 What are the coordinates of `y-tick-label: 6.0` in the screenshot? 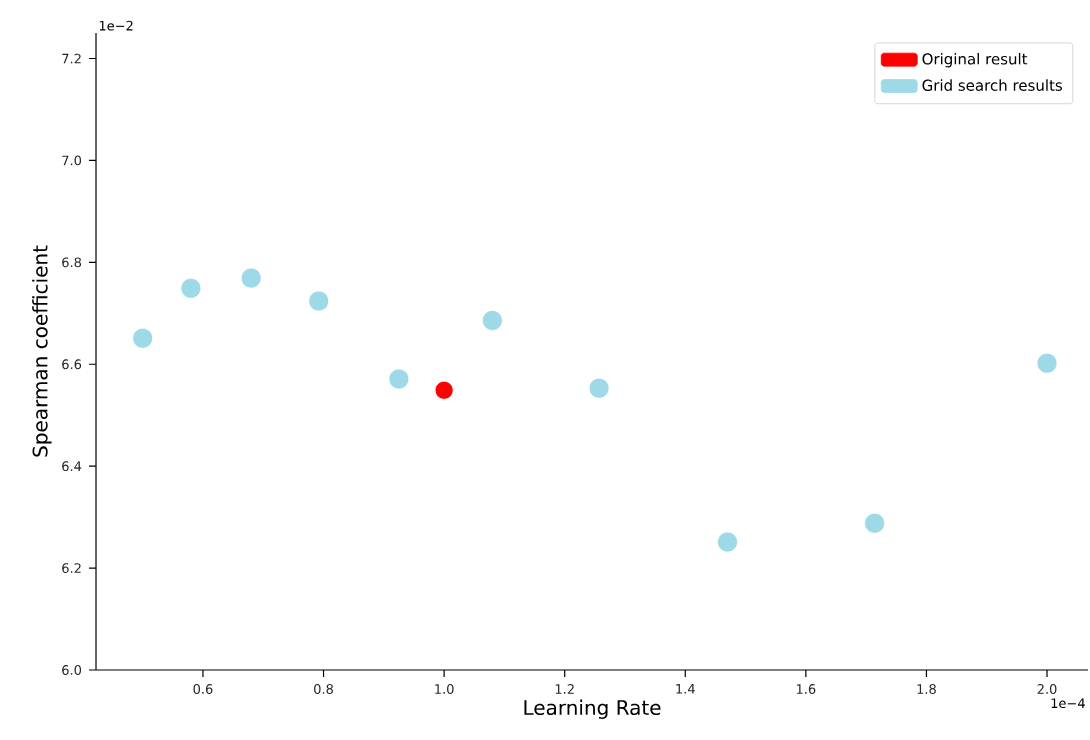 It's located at (72, 670).